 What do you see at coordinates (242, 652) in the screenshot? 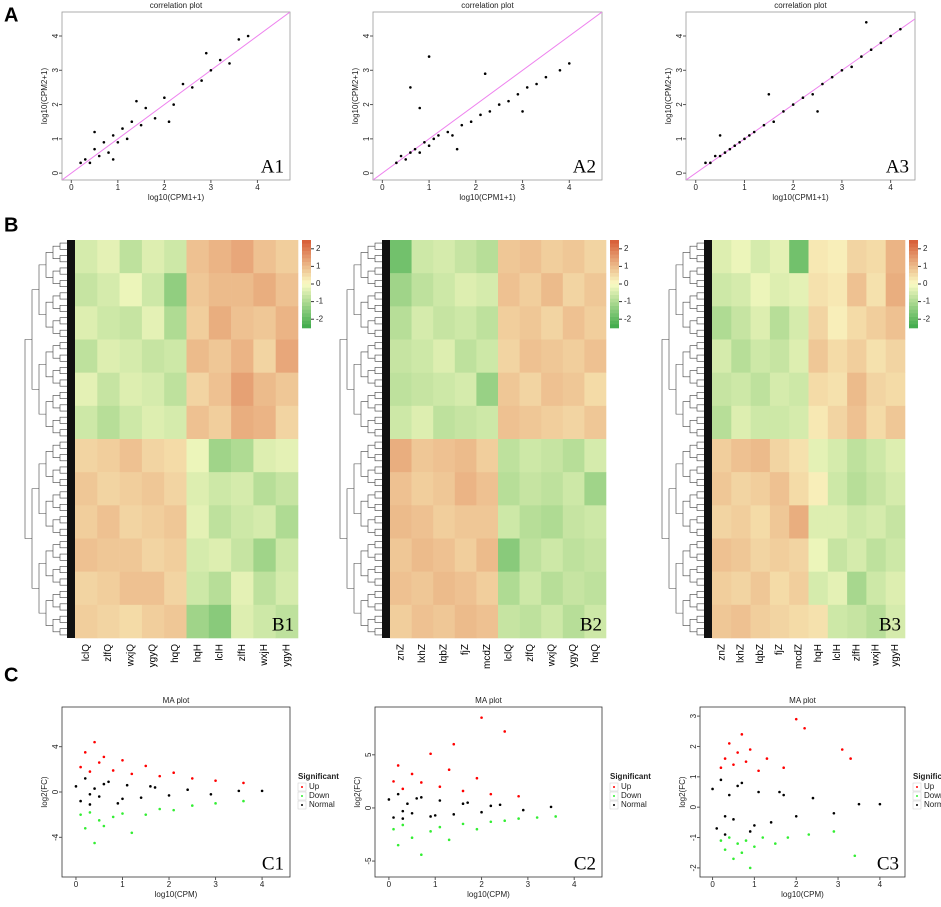
I see `column-label: zlfH` at bounding box center [242, 652].